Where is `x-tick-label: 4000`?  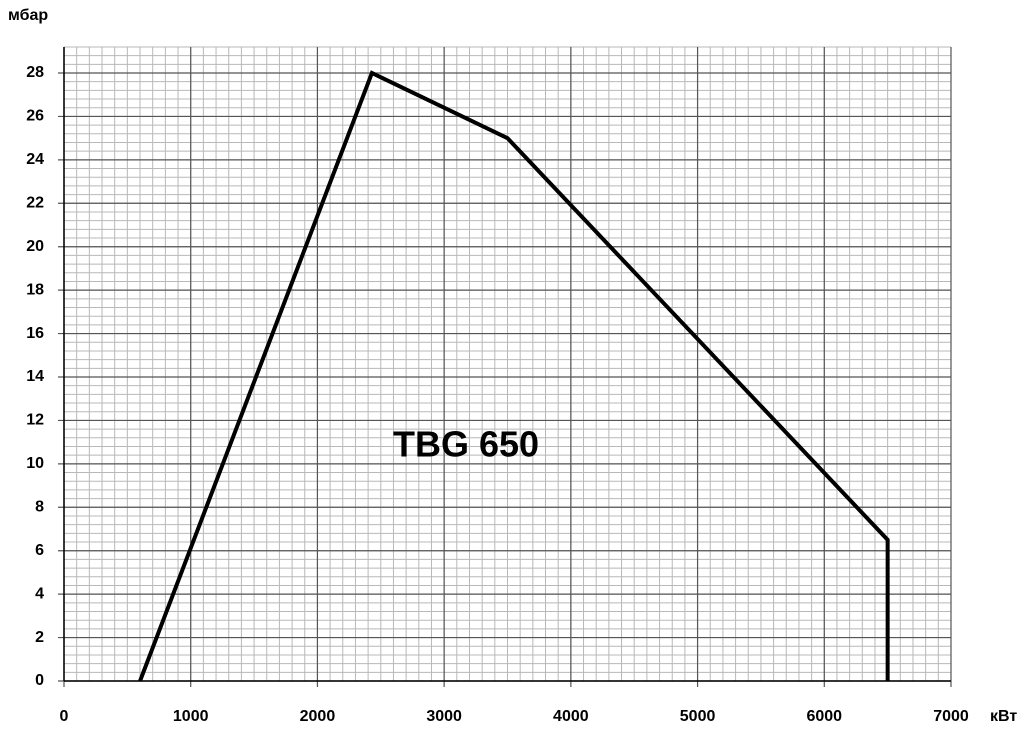 x-tick-label: 4000 is located at coordinates (571, 716).